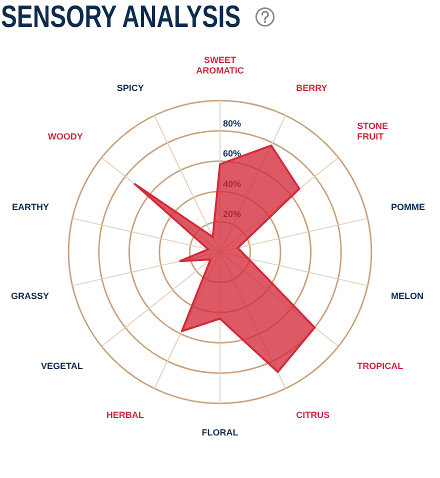 The height and width of the screenshot is (478, 440). Describe the element at coordinates (408, 207) in the screenshot. I see `spoke-label: POMME` at that location.